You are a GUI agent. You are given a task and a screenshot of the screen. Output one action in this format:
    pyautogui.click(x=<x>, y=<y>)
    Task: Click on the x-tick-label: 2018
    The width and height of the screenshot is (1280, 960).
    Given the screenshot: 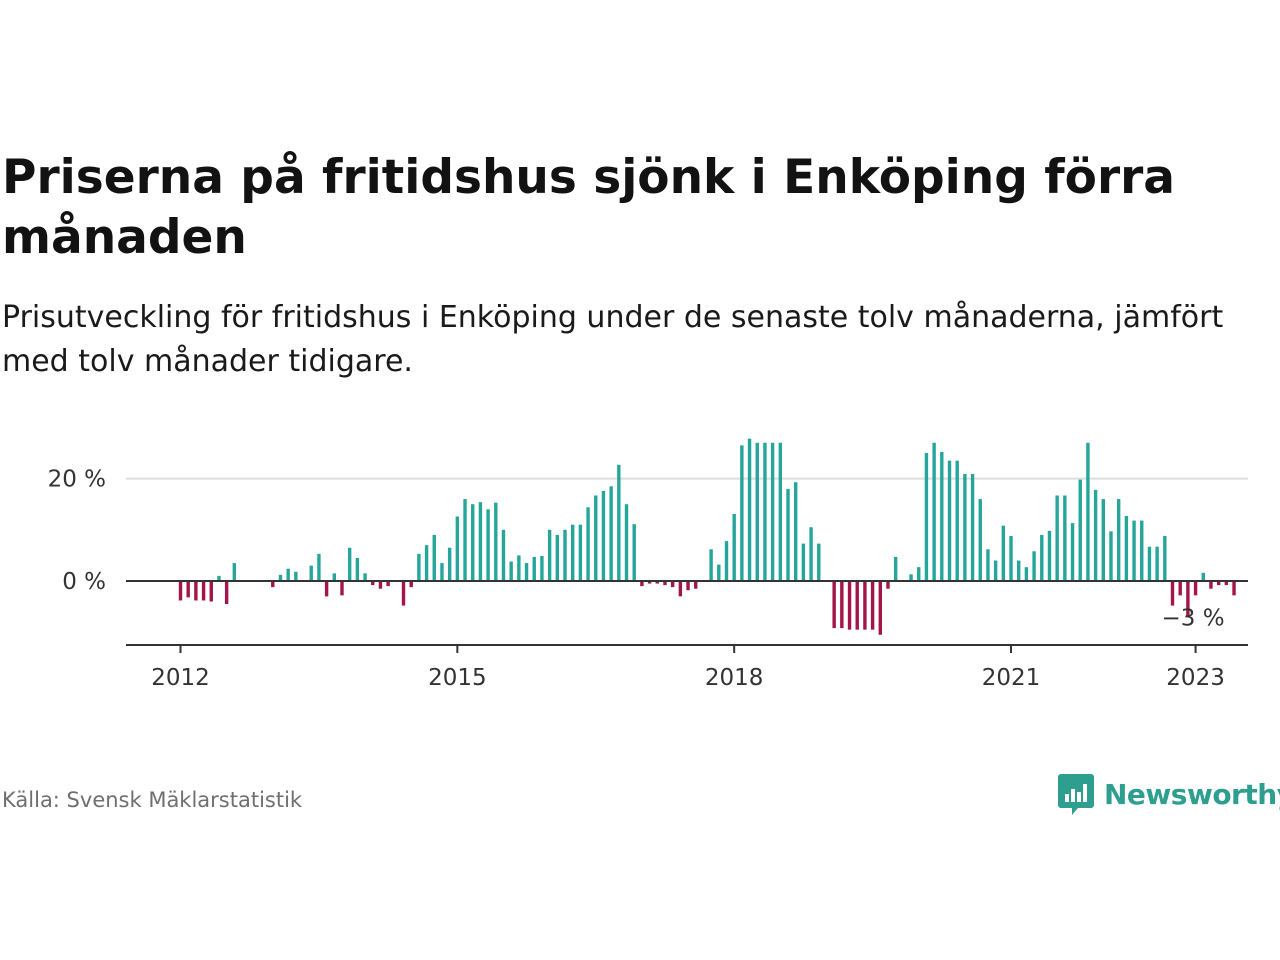 What is the action you would take?
    pyautogui.click(x=734, y=678)
    